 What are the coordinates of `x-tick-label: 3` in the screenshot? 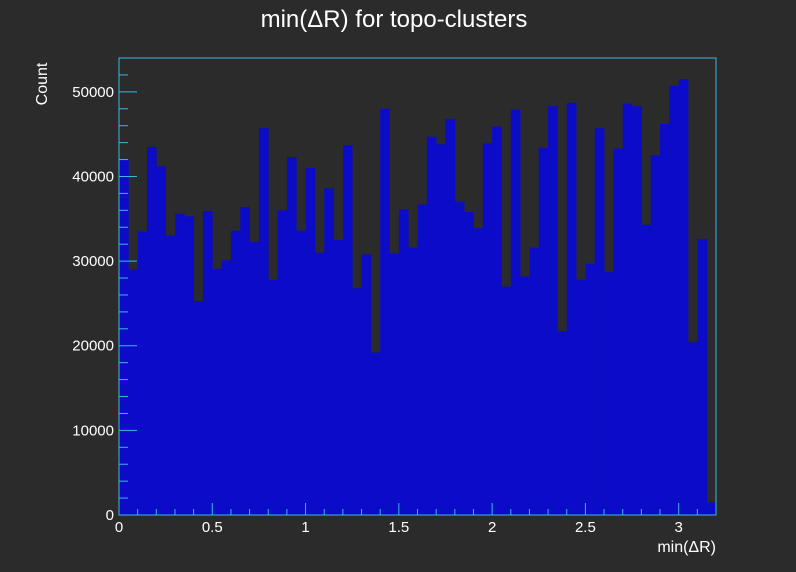 It's located at (679, 527).